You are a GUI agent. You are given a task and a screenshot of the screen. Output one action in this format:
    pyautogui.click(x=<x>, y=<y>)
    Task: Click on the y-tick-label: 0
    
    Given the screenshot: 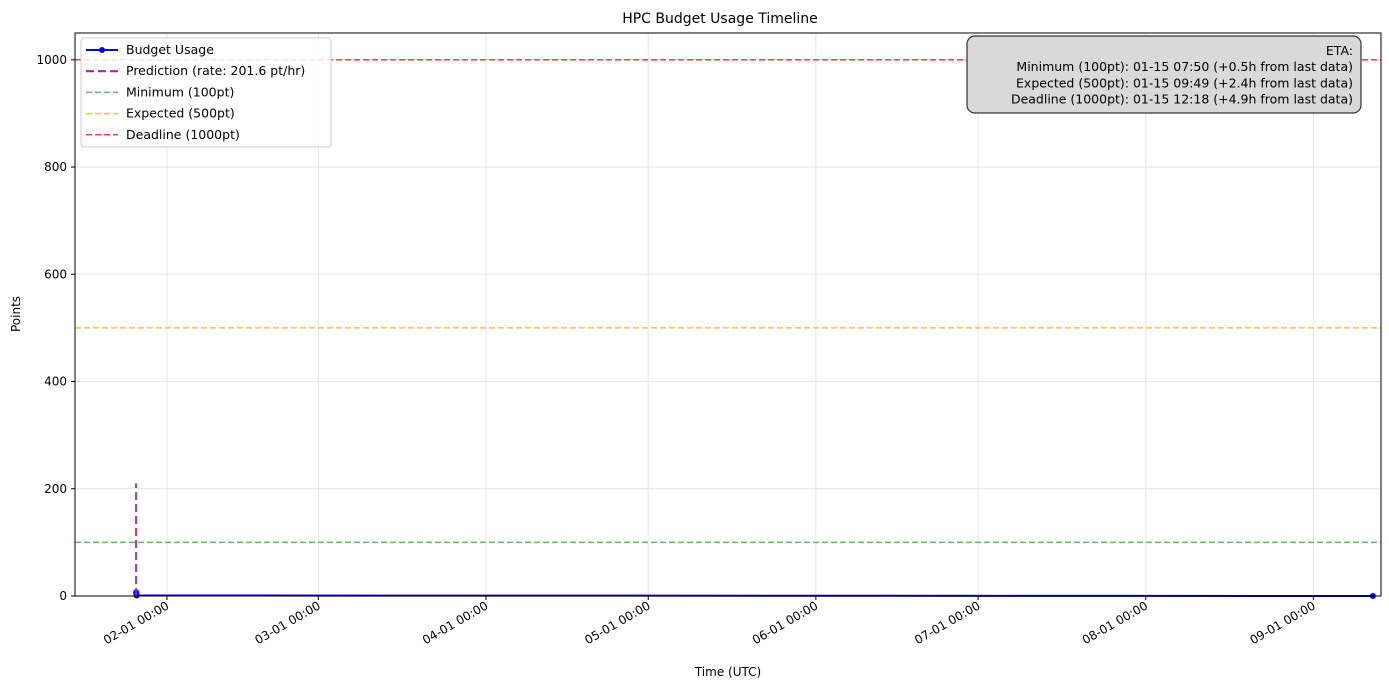 What is the action you would take?
    pyautogui.click(x=63, y=596)
    